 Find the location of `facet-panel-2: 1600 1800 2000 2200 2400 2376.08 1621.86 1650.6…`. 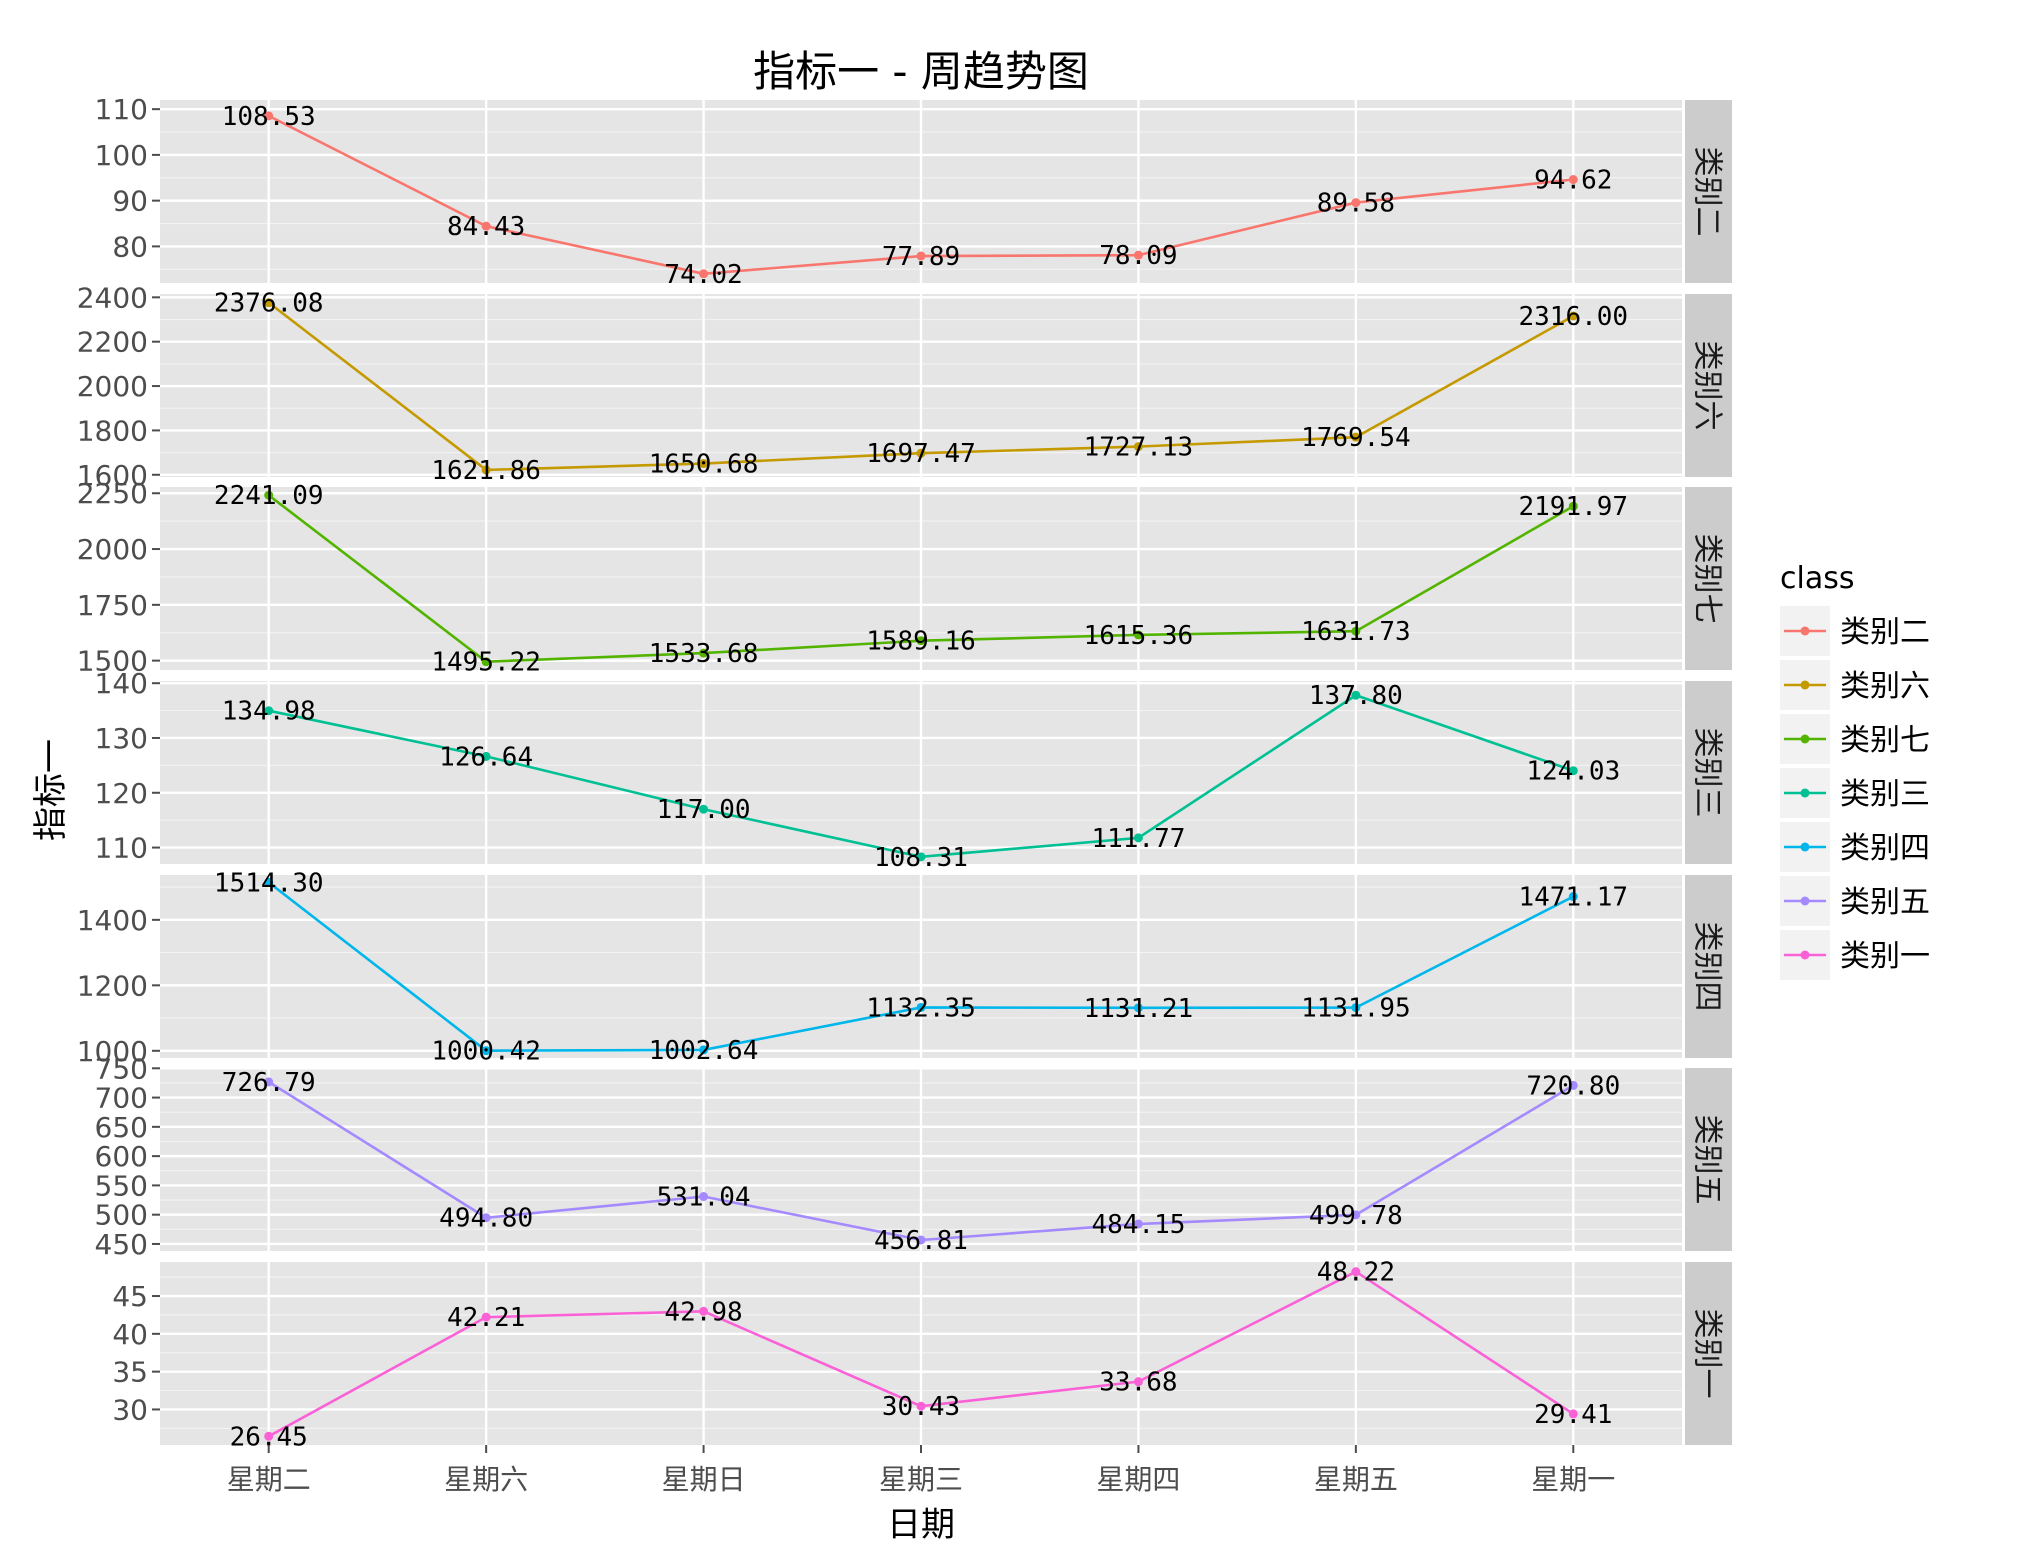

facet-panel-2: 1600 1800 2000 2200 2400 2376.08 1621.86 1650.6… is located at coordinates (904, 386).